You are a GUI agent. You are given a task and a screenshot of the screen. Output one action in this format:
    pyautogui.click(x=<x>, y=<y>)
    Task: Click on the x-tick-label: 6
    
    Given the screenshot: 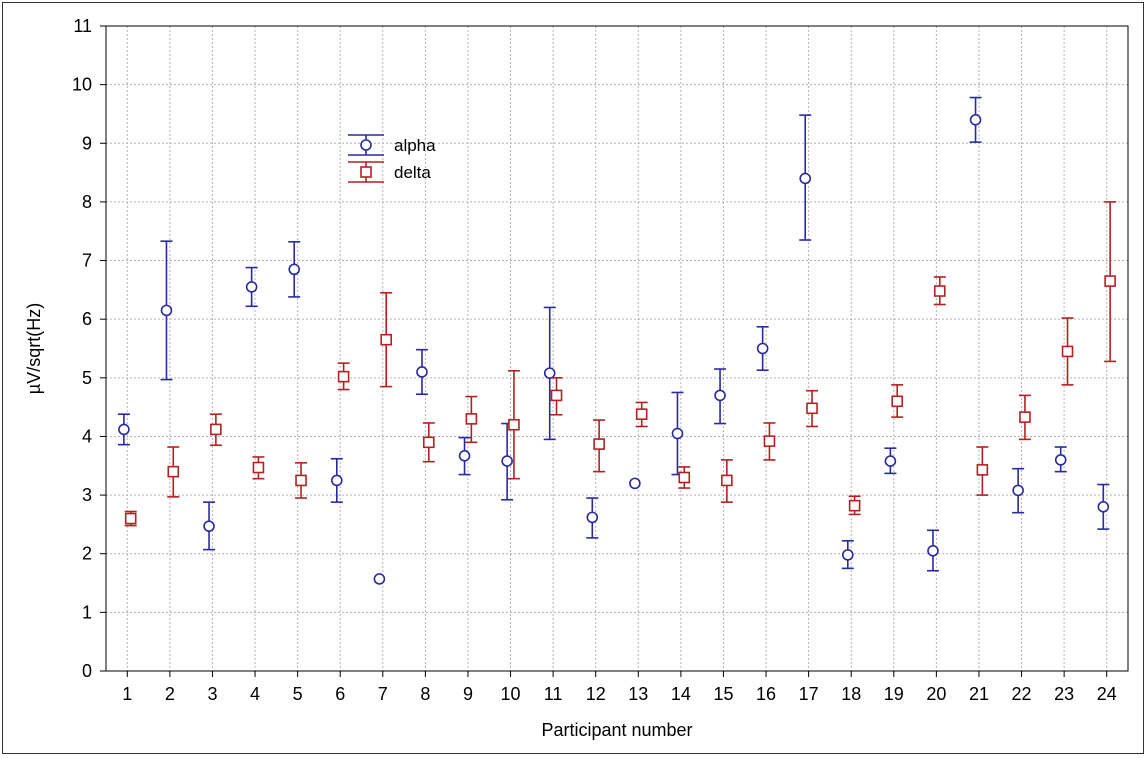 What is the action you would take?
    pyautogui.click(x=340, y=694)
    